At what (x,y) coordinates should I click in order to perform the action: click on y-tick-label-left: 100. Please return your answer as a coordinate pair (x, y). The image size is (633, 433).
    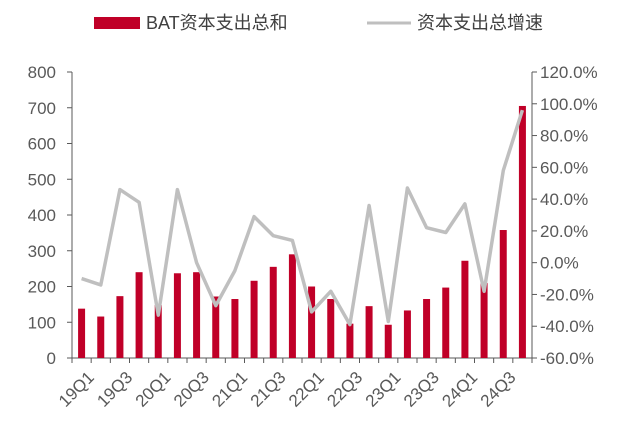
    Looking at the image, I should click on (42, 322).